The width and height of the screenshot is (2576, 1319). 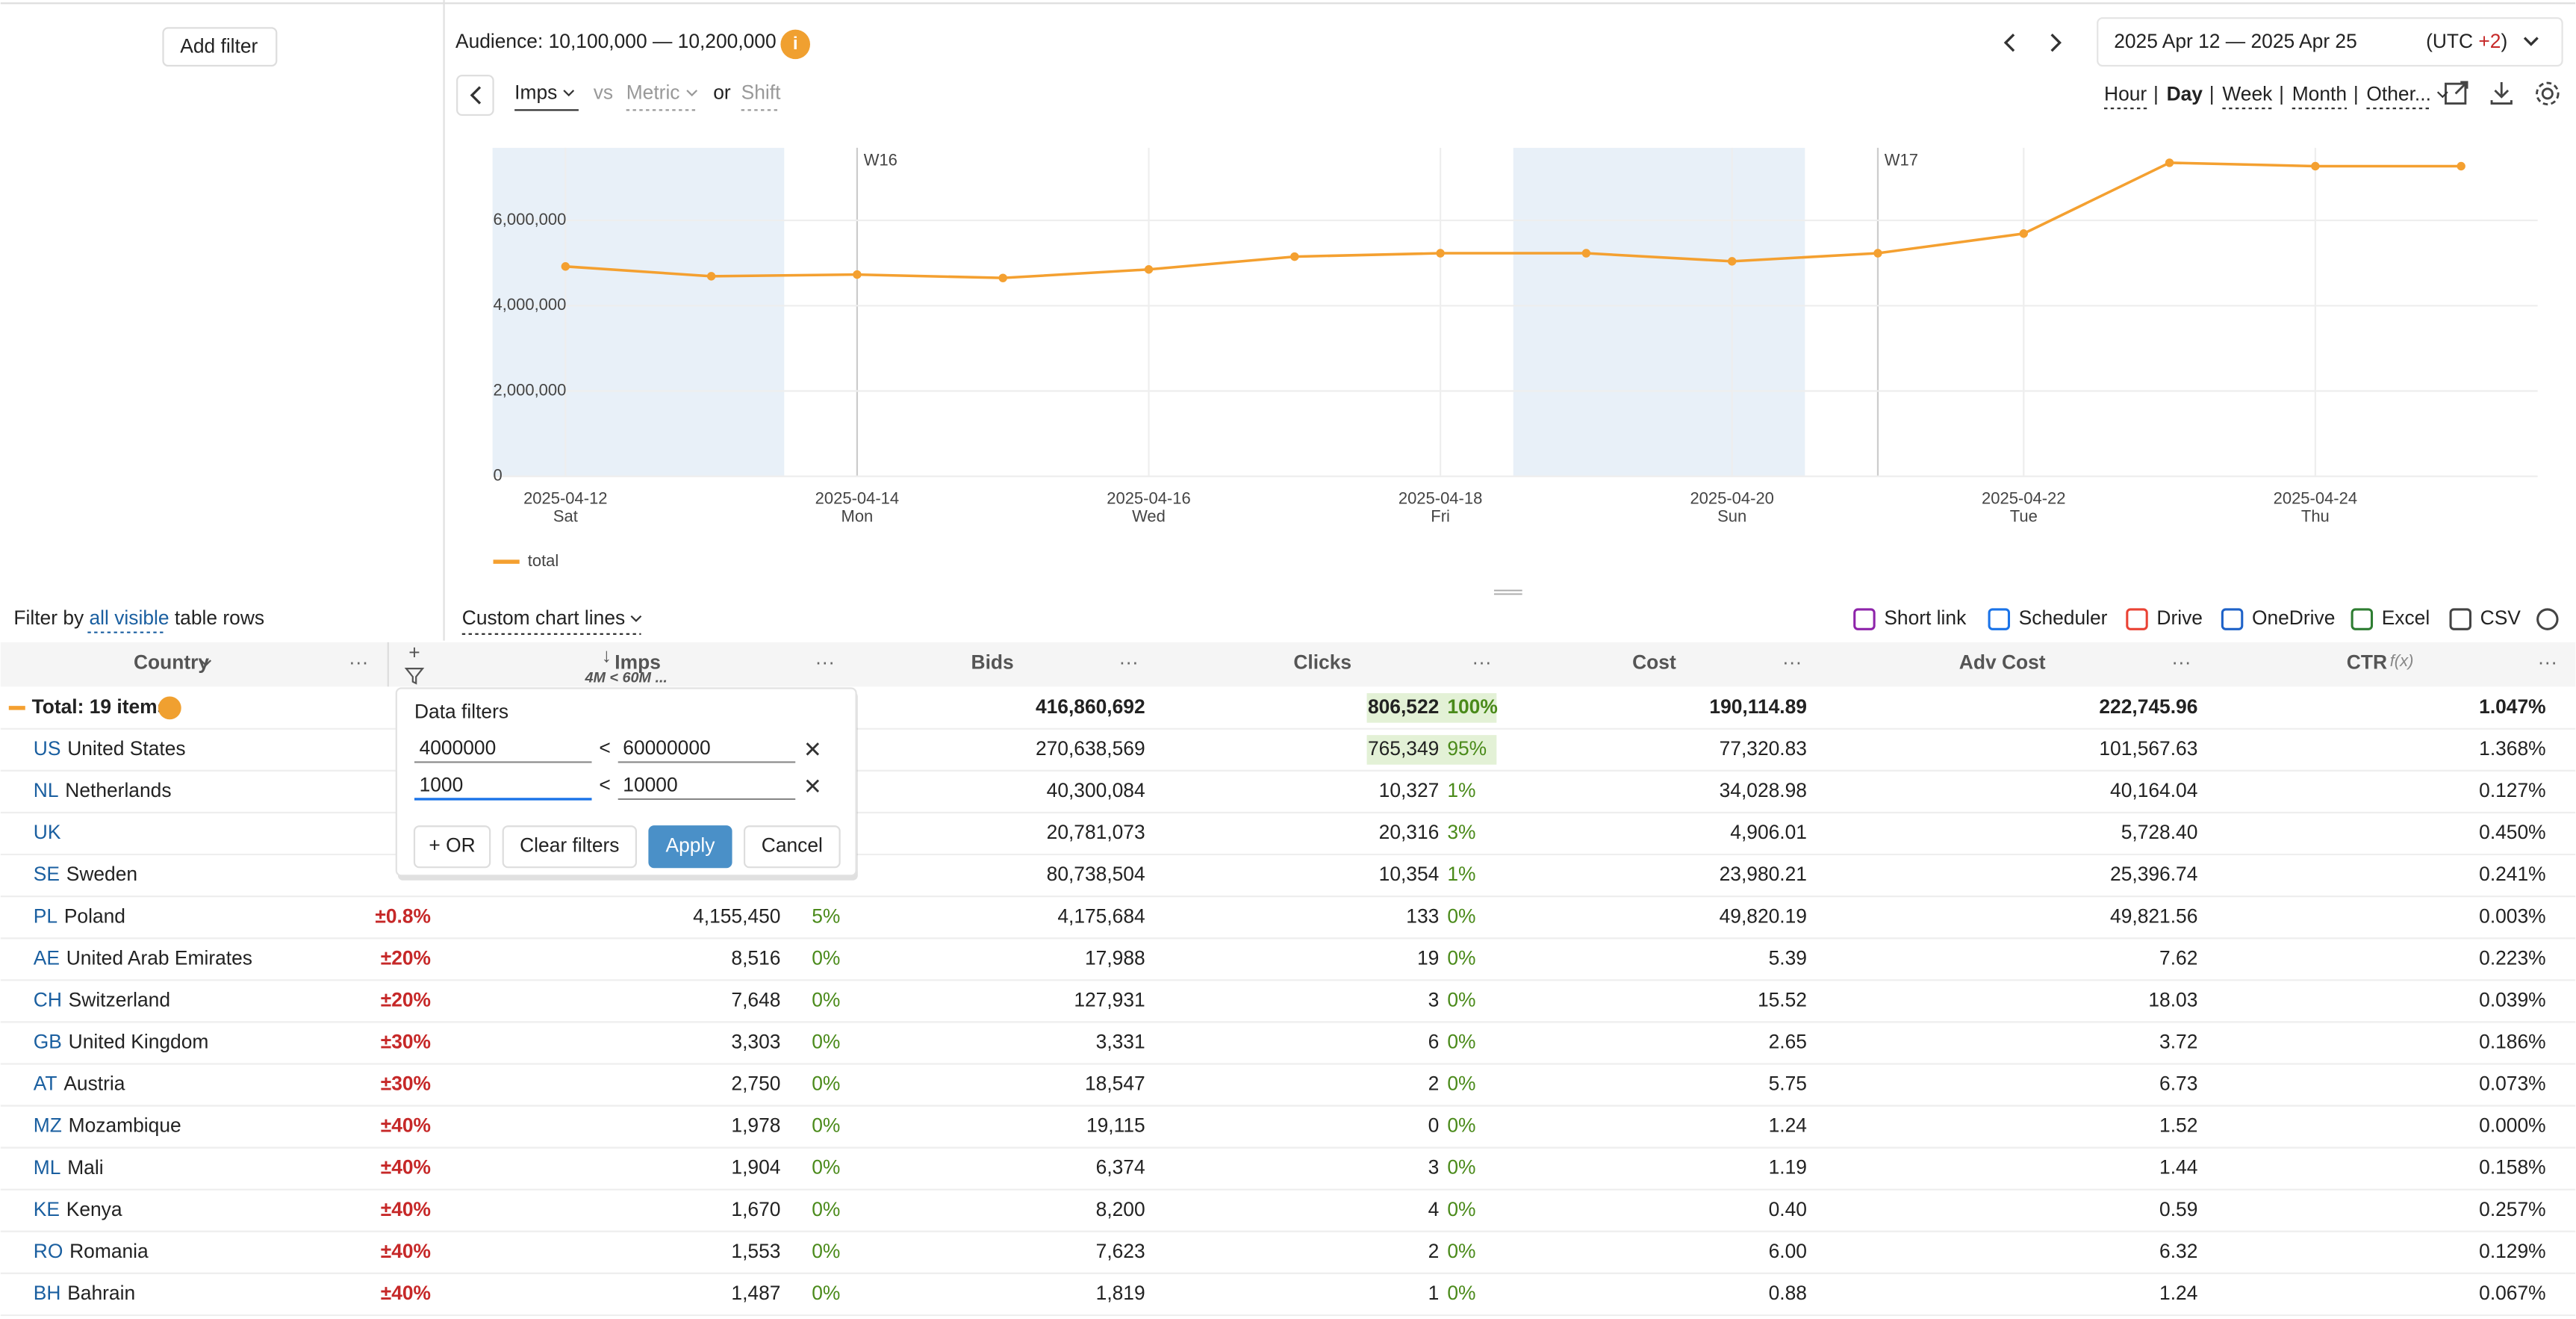 What do you see at coordinates (1434, 1084) in the screenshot?
I see `cell-clicks: 2` at bounding box center [1434, 1084].